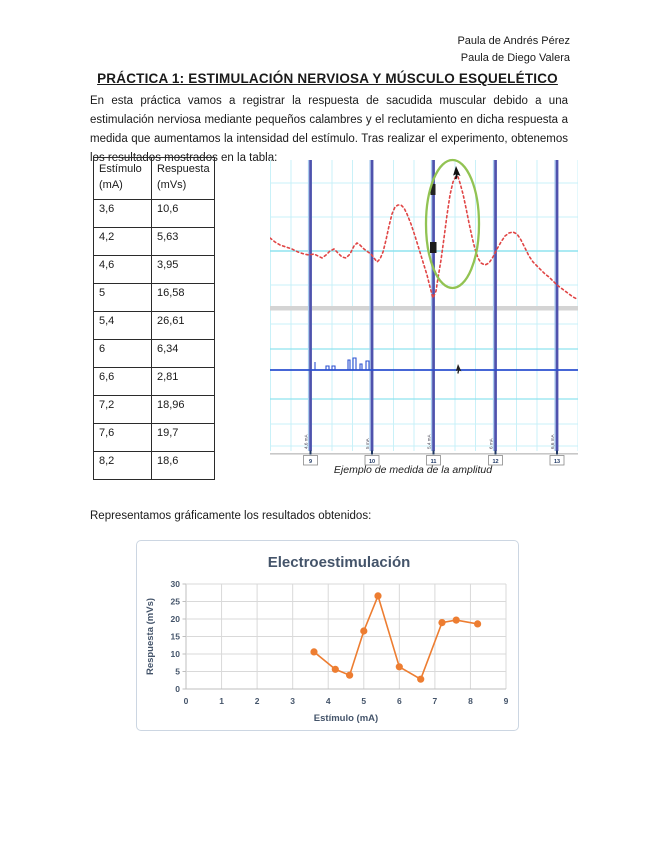 This screenshot has height=848, width=655. What do you see at coordinates (150, 636) in the screenshot?
I see `y-axis-title: Respuesta (mVs)` at bounding box center [150, 636].